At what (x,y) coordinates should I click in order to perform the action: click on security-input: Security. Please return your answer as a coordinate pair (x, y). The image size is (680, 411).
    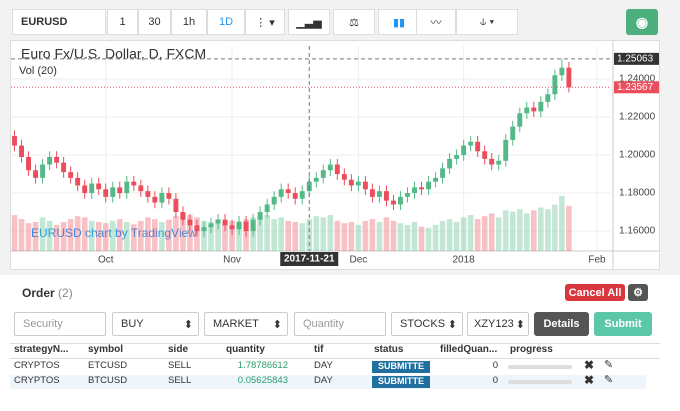
    Looking at the image, I should click on (60, 324).